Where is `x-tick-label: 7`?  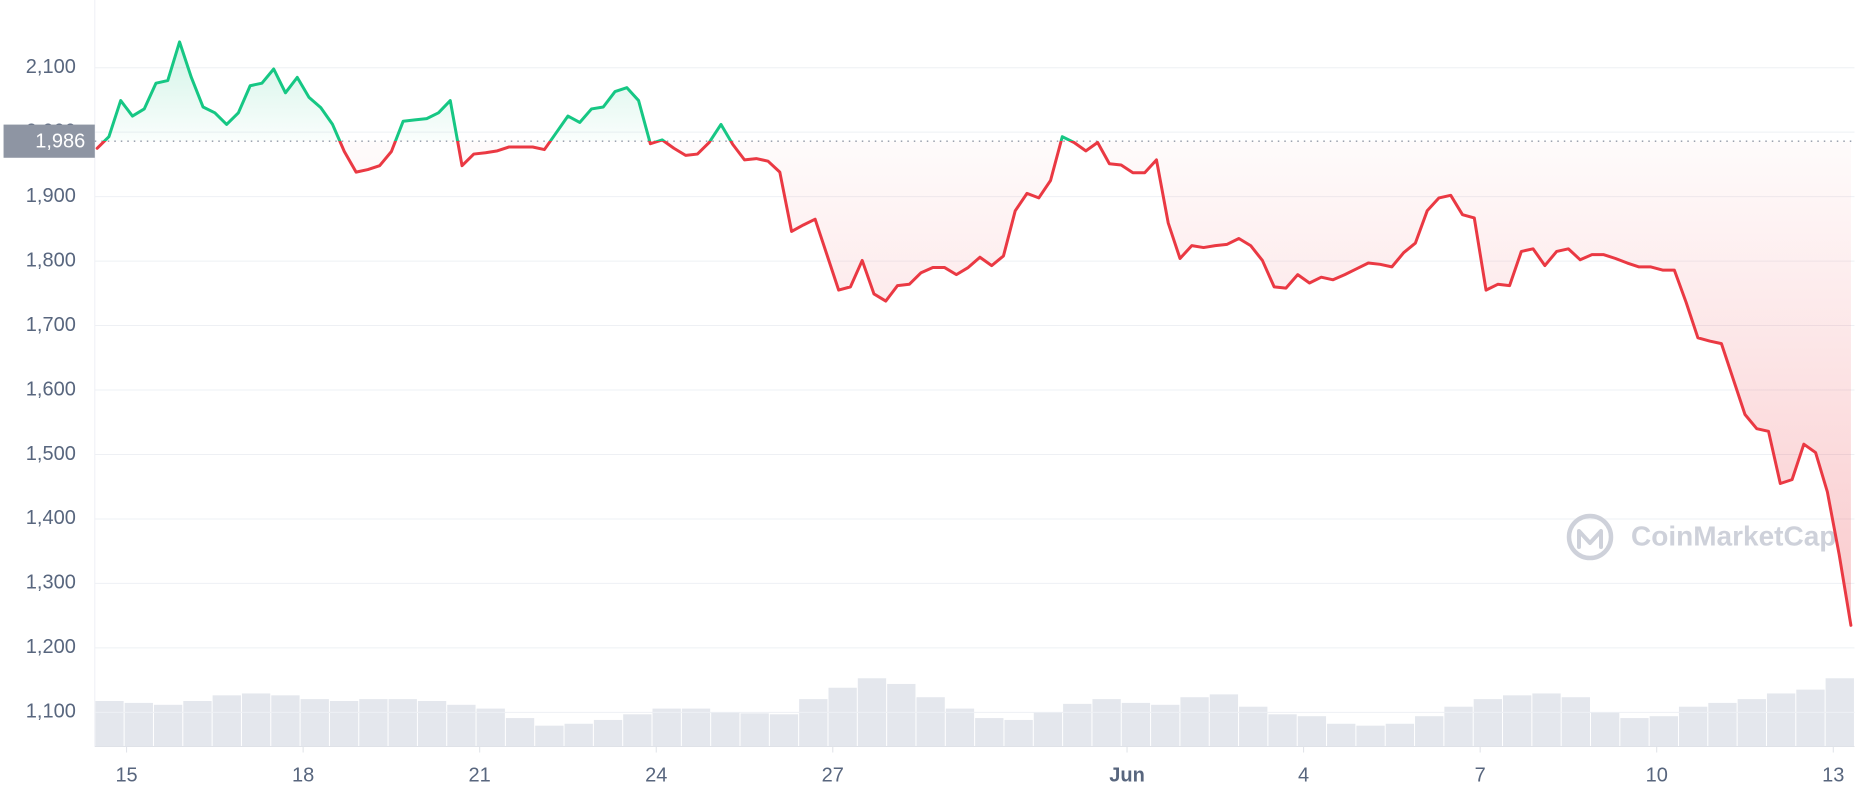
x-tick-label: 7 is located at coordinates (1480, 775).